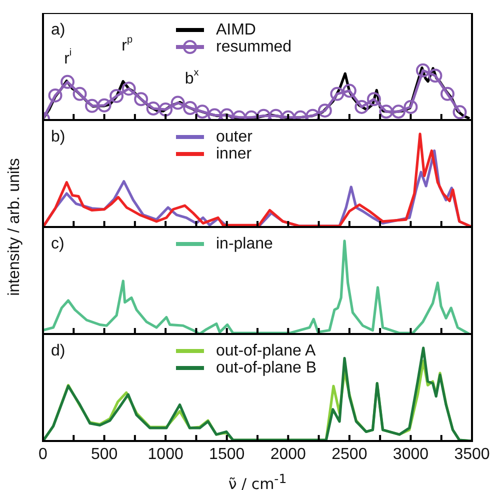  What do you see at coordinates (236, 29) in the screenshot?
I see `legend-label: AIMD` at bounding box center [236, 29].